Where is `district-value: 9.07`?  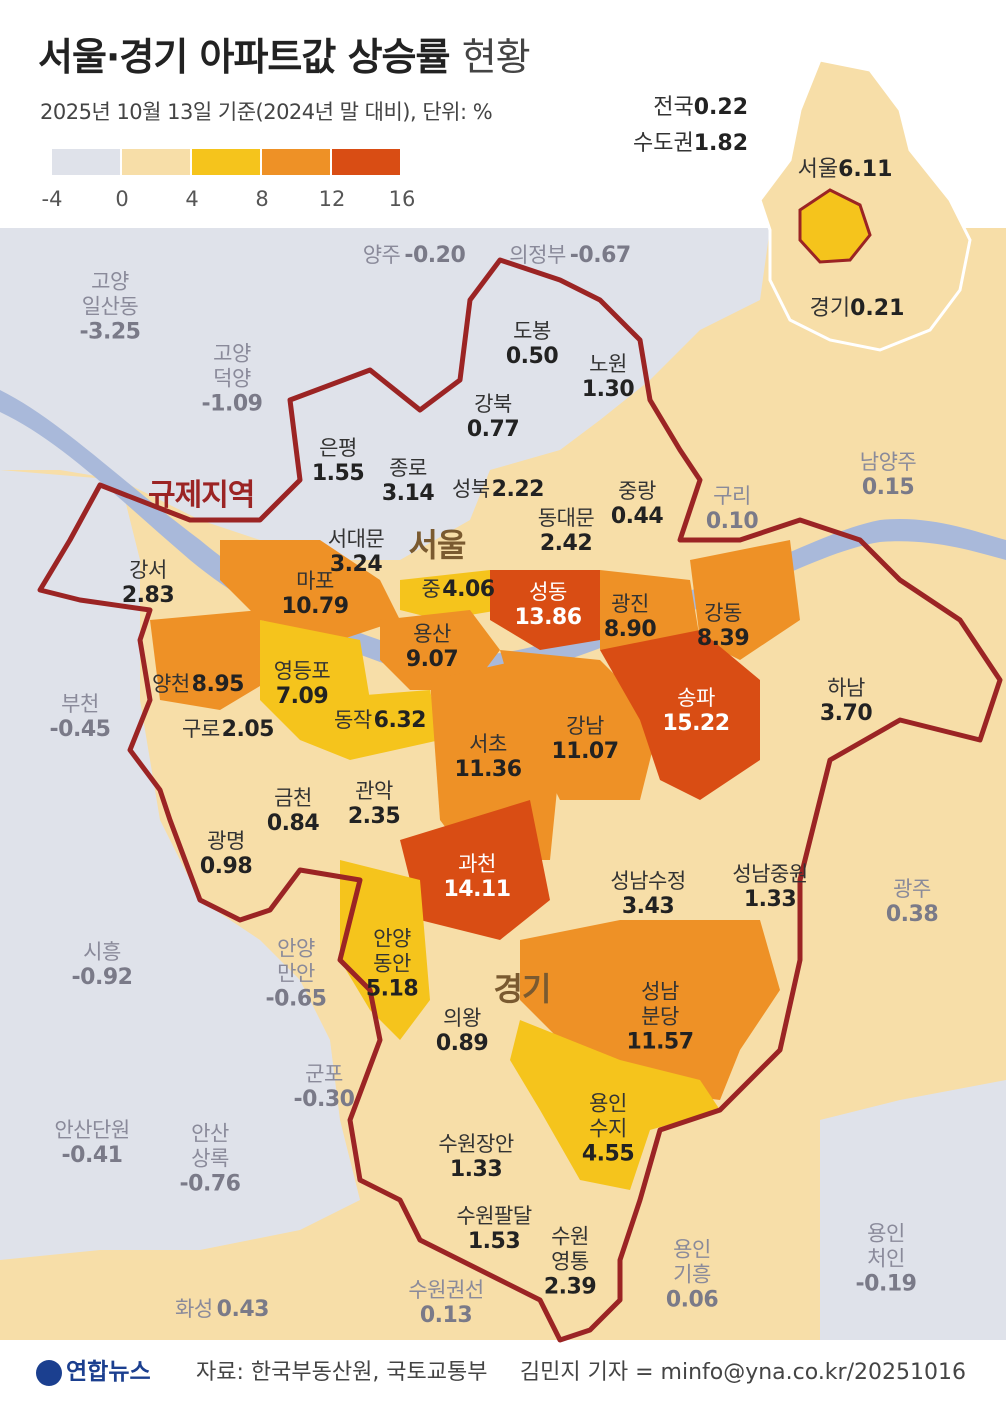
district-value: 9.07 is located at coordinates (432, 660).